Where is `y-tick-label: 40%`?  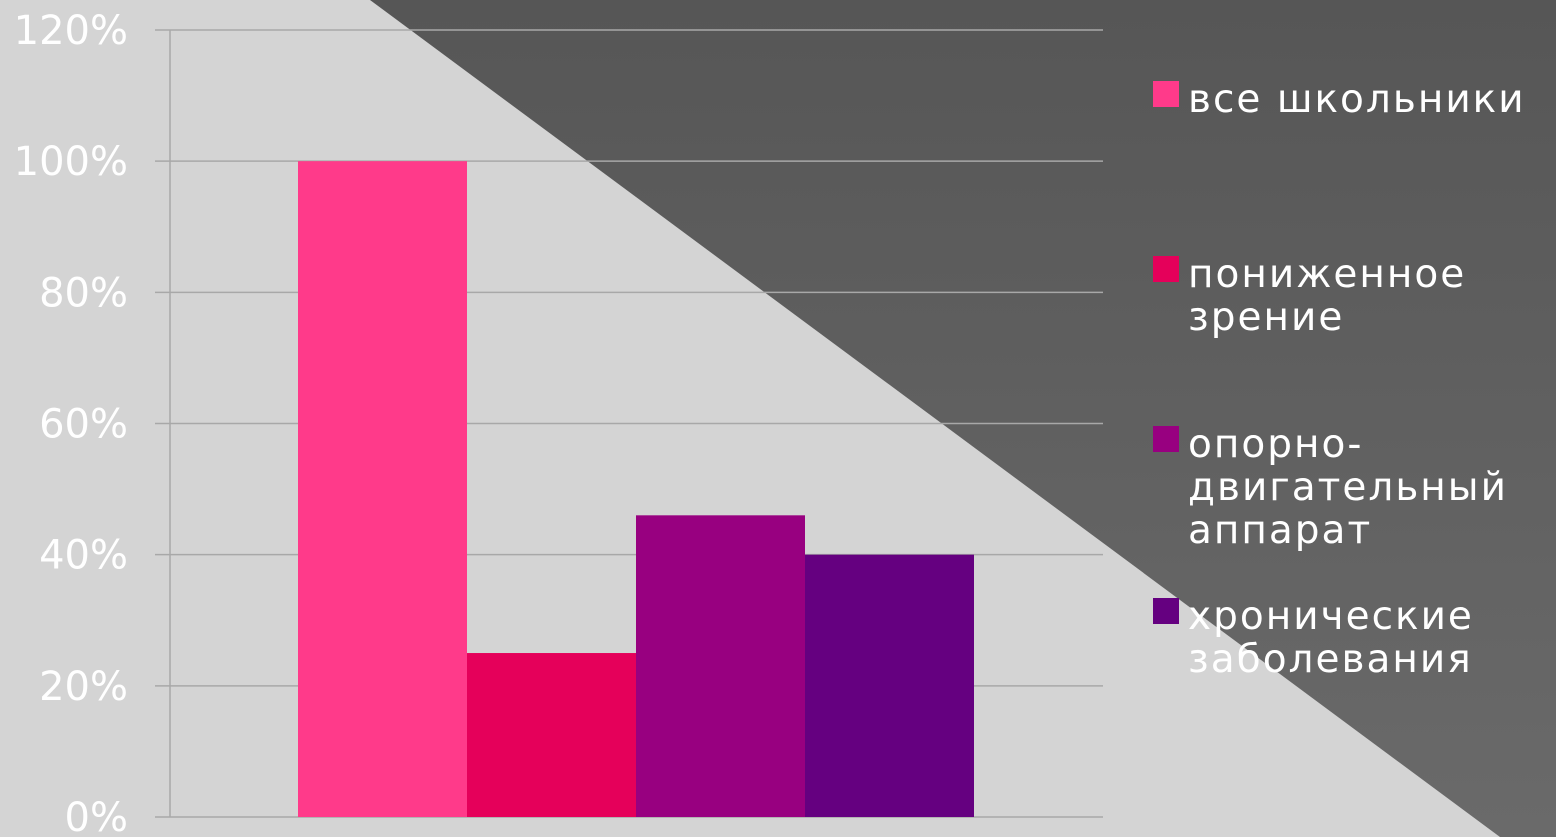 y-tick-label: 40% is located at coordinates (83, 556).